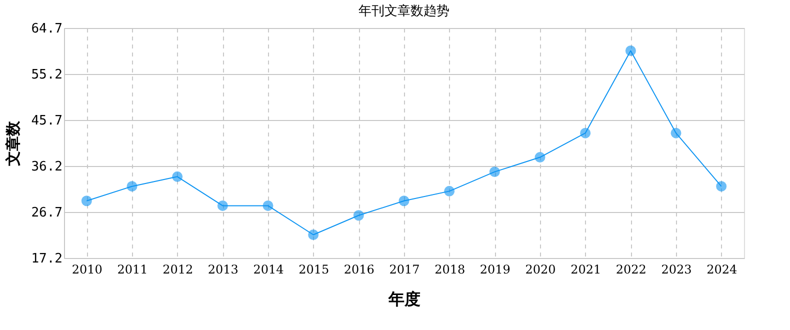 The height and width of the screenshot is (330, 790). What do you see at coordinates (450, 269) in the screenshot?
I see `x-tick-label: 2018` at bounding box center [450, 269].